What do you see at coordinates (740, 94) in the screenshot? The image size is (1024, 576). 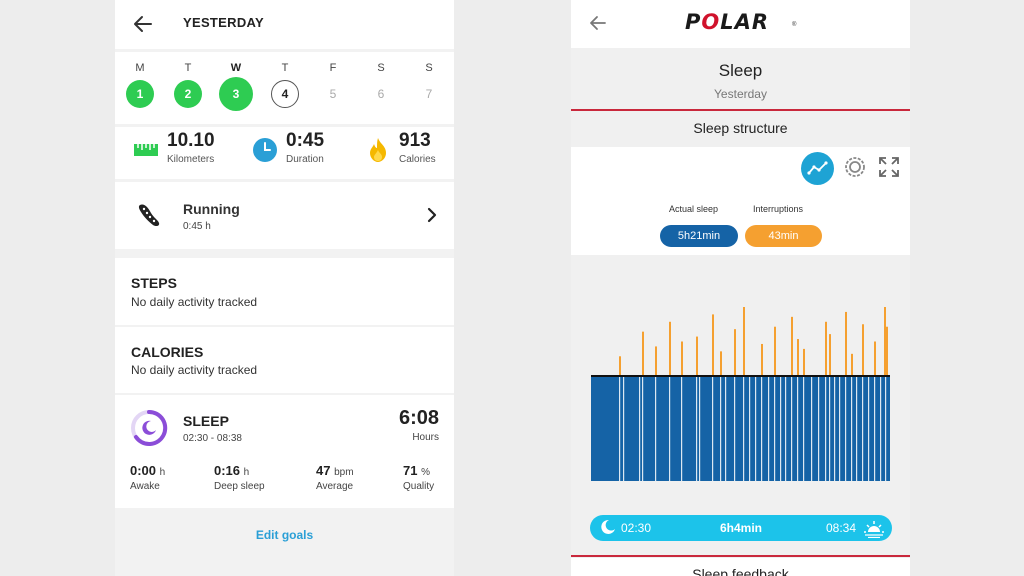 I see `page-subtitle: Yesterday` at bounding box center [740, 94].